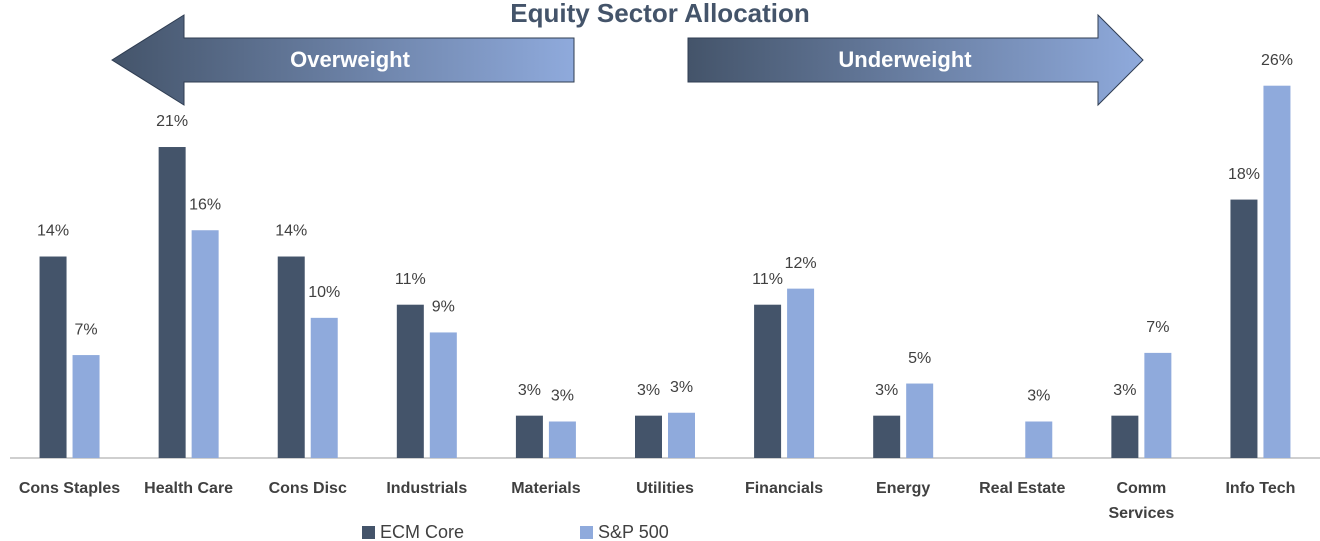 This screenshot has width=1320, height=541. I want to click on data-label: 12%, so click(801, 263).